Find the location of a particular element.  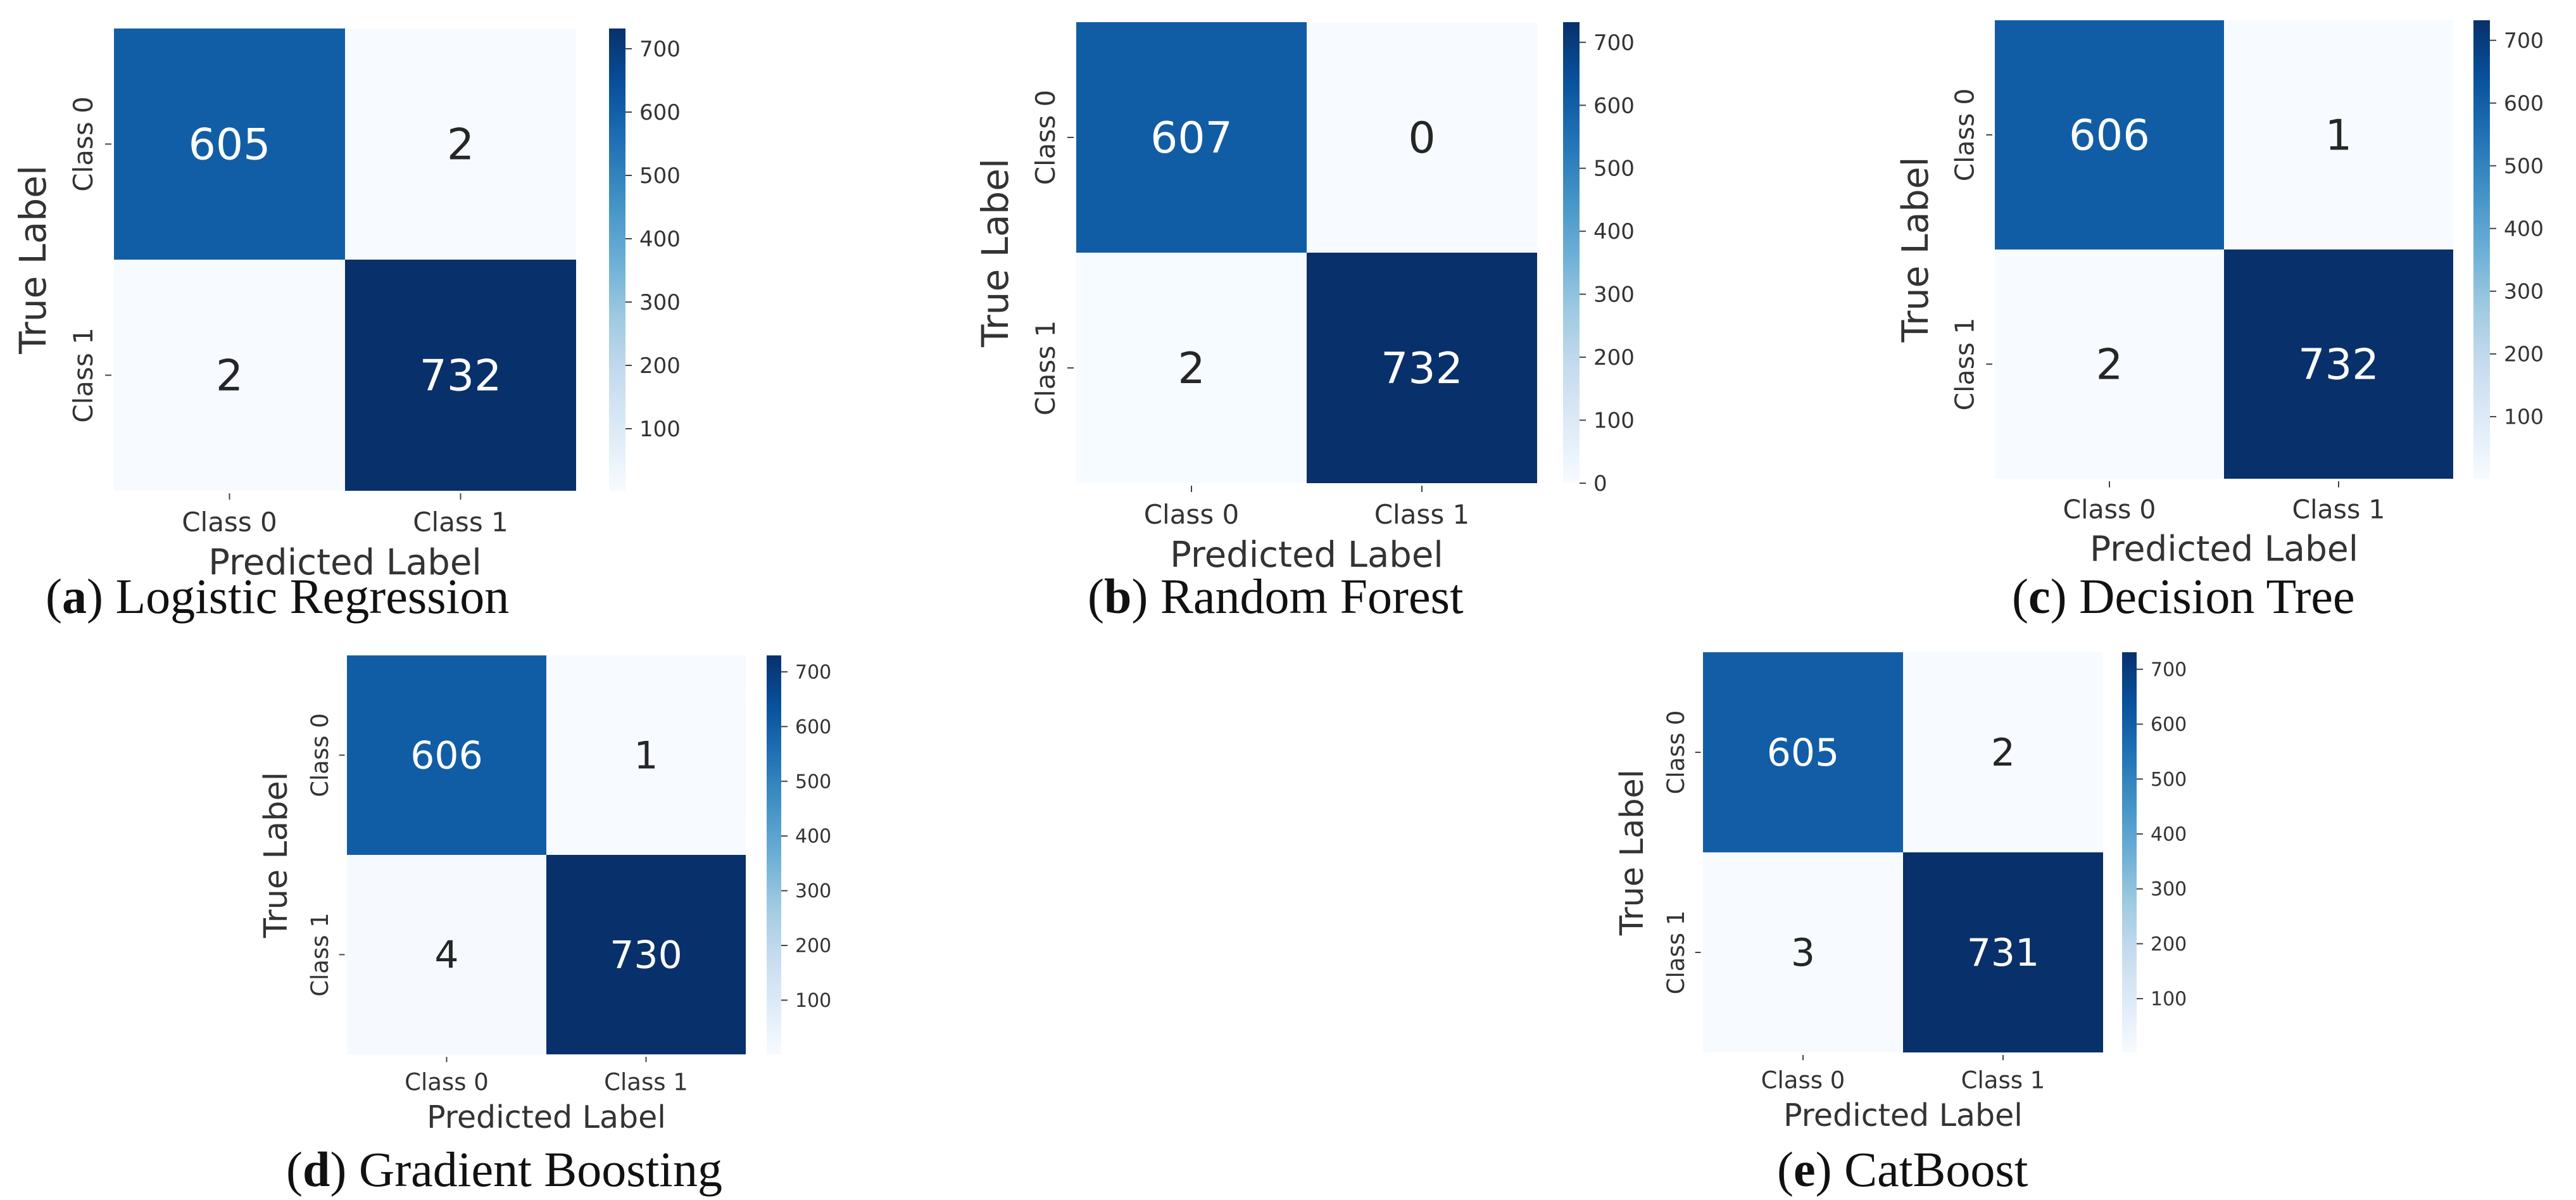

panel-caption: (d) Gradient Boosting is located at coordinates (504, 1169).